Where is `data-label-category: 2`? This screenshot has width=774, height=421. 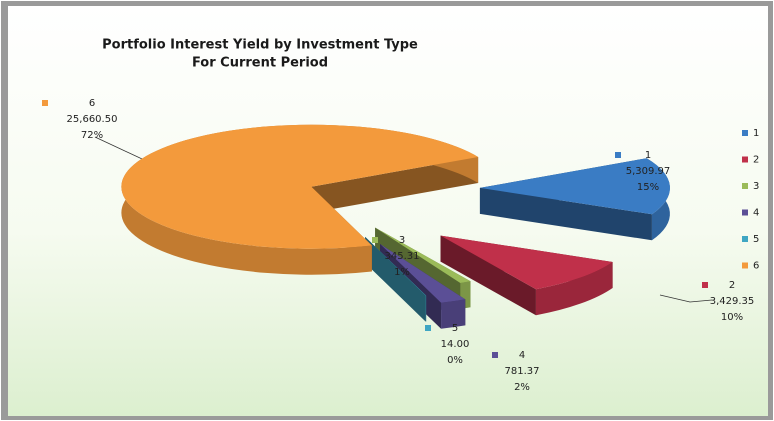 data-label-category: 2 is located at coordinates (732, 285).